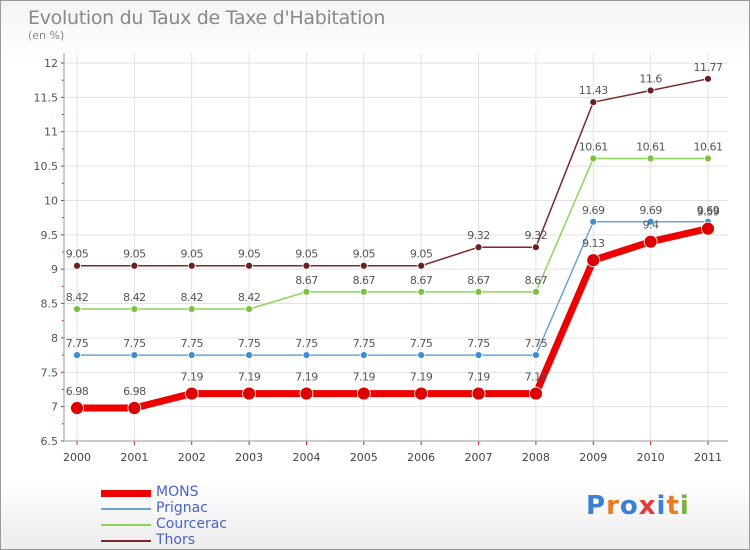 This screenshot has width=750, height=550. What do you see at coordinates (134, 457) in the screenshot?
I see `x-tick-label: 2001` at bounding box center [134, 457].